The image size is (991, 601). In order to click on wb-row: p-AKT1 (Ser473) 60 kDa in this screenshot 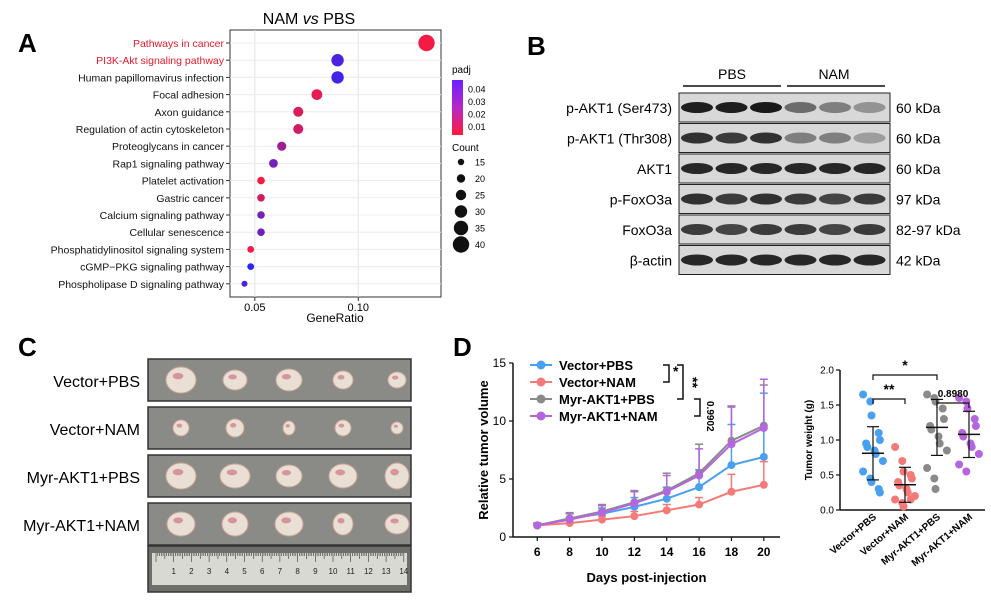, I will do `click(753, 107)`.